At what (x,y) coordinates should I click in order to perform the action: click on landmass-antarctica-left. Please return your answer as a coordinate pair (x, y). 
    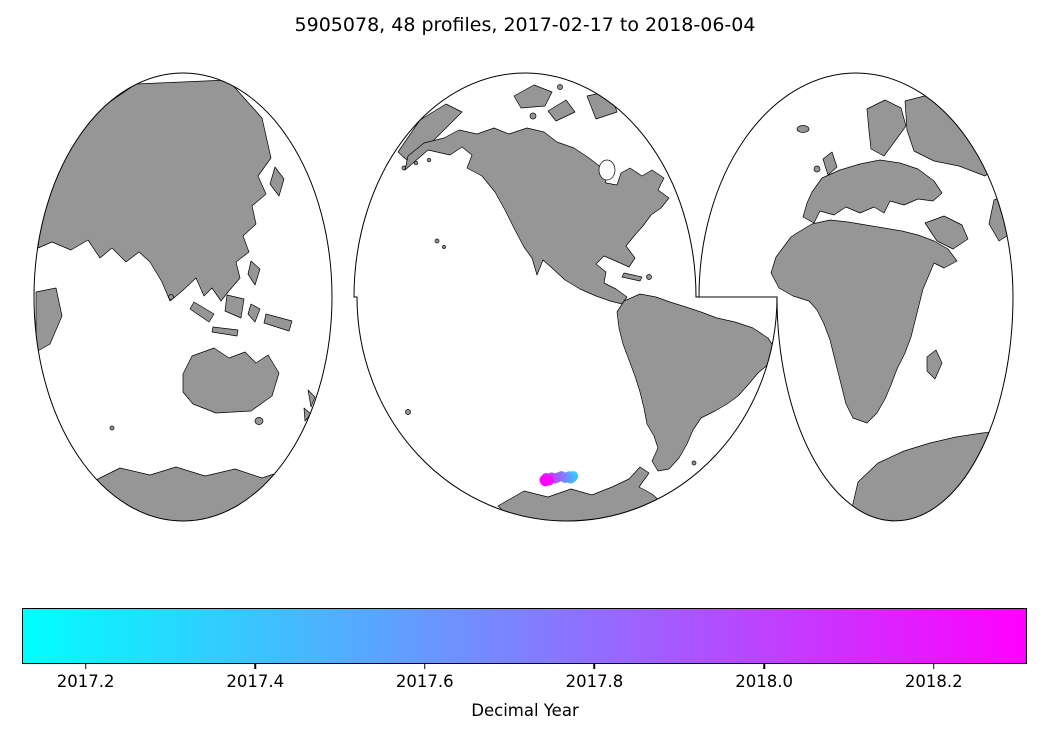
    Looking at the image, I should click on (197, 493).